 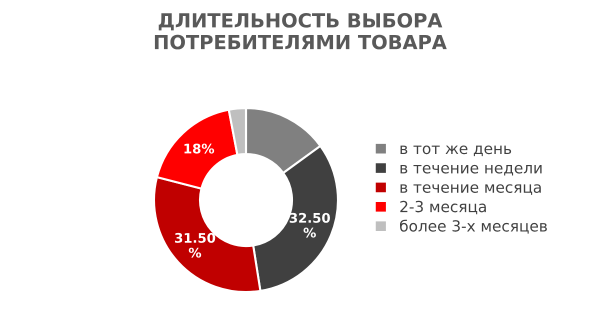 I want to click on legend-label: в течение месяца, so click(x=470, y=189).